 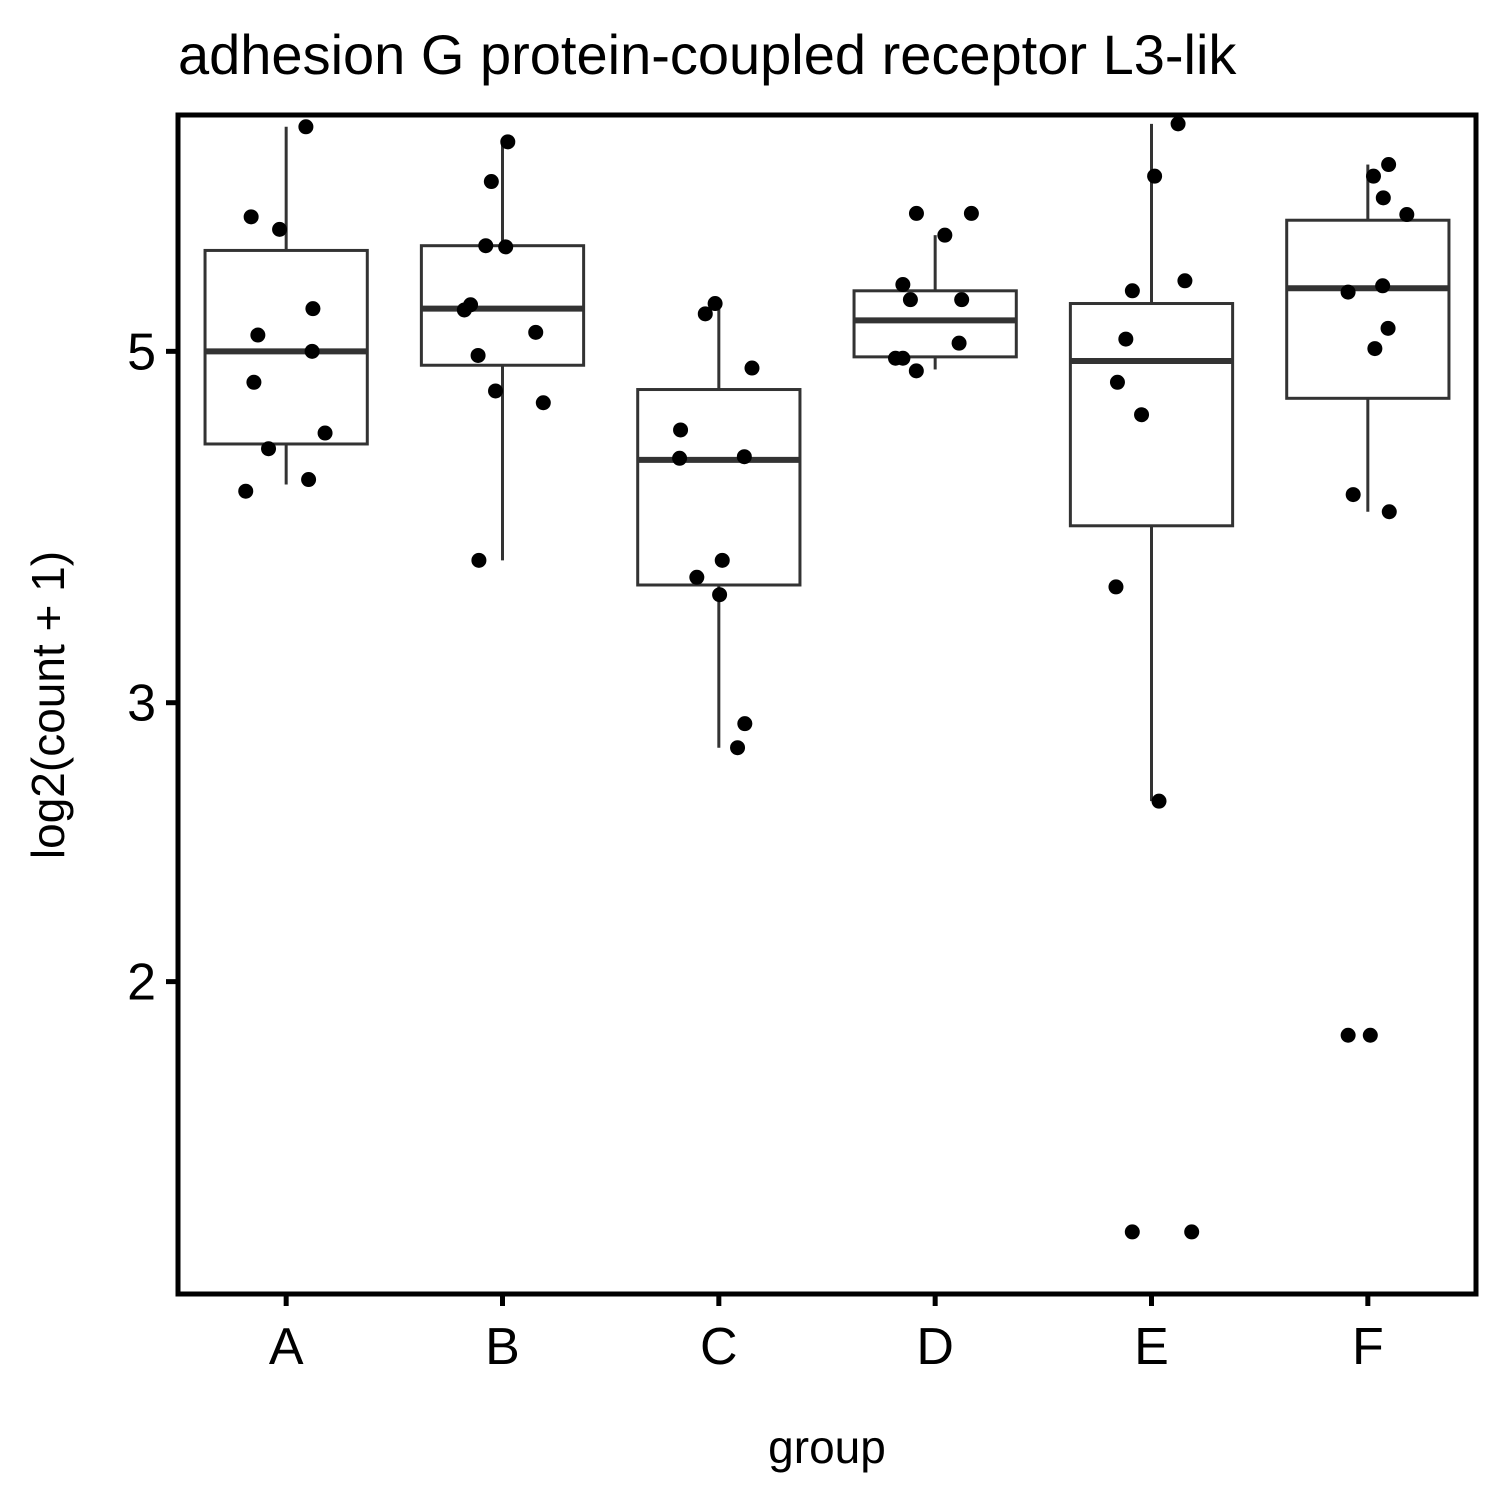 What do you see at coordinates (141, 352) in the screenshot?
I see `y-tick-label: 5` at bounding box center [141, 352].